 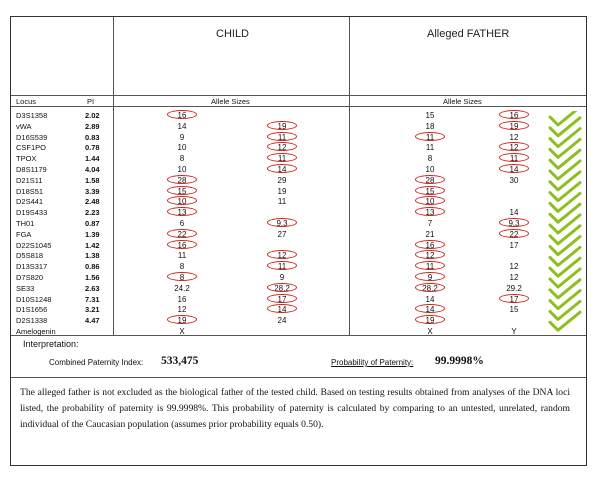 I want to click on locus-name: FGA, so click(x=24, y=234).